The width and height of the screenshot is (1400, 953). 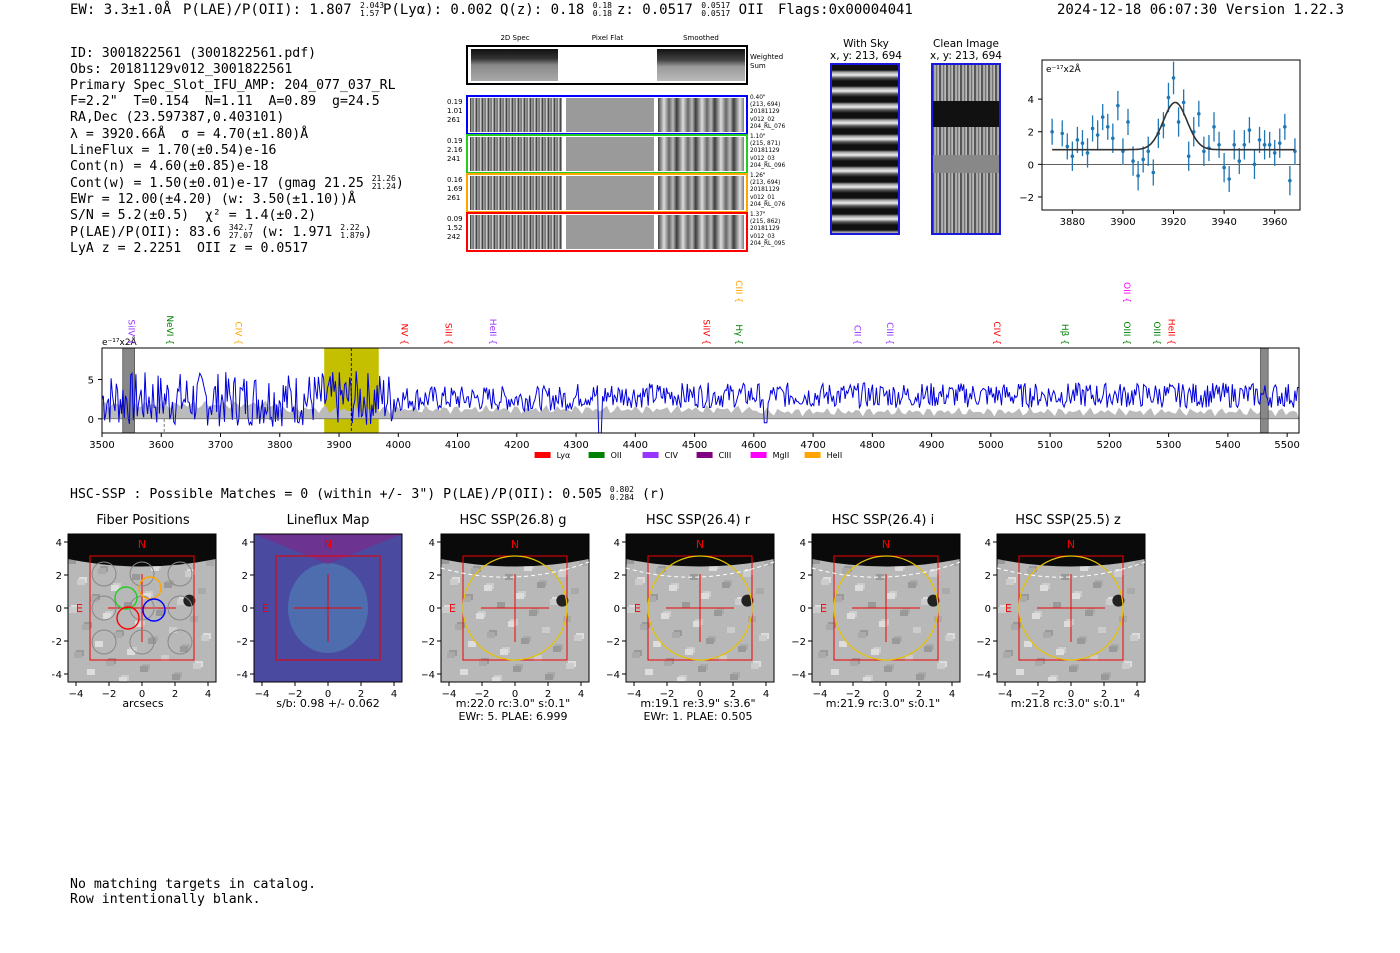 What do you see at coordinates (454, 198) in the screenshot?
I see `spec-row-value: 261` at bounding box center [454, 198].